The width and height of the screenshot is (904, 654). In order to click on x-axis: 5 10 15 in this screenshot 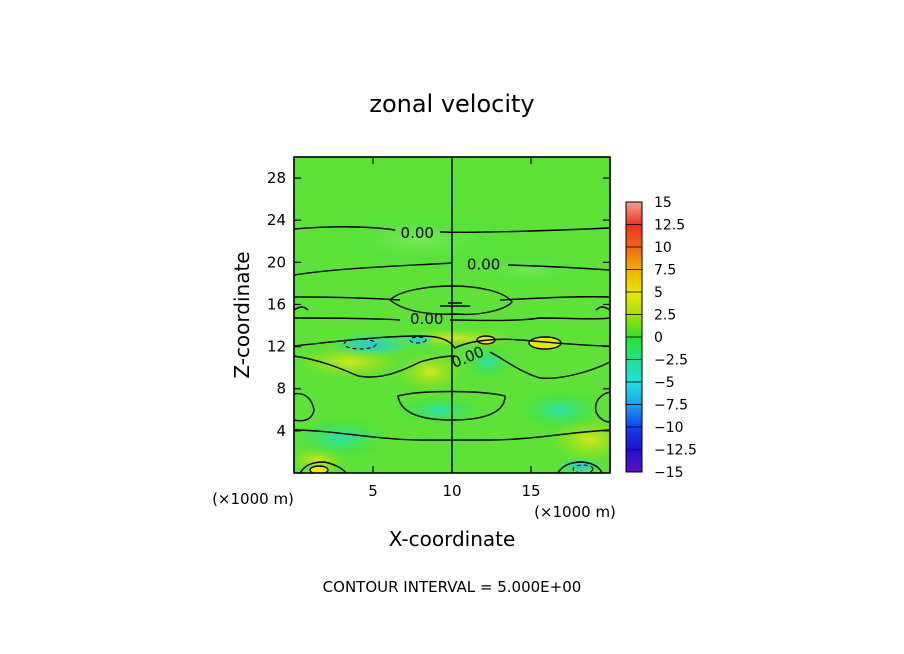, I will do `click(454, 328)`.